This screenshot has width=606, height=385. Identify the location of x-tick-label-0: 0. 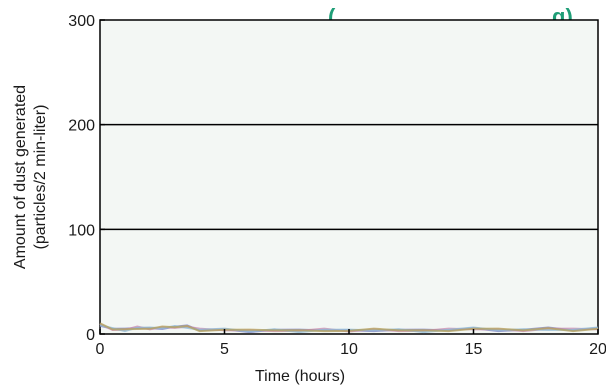
(100, 349).